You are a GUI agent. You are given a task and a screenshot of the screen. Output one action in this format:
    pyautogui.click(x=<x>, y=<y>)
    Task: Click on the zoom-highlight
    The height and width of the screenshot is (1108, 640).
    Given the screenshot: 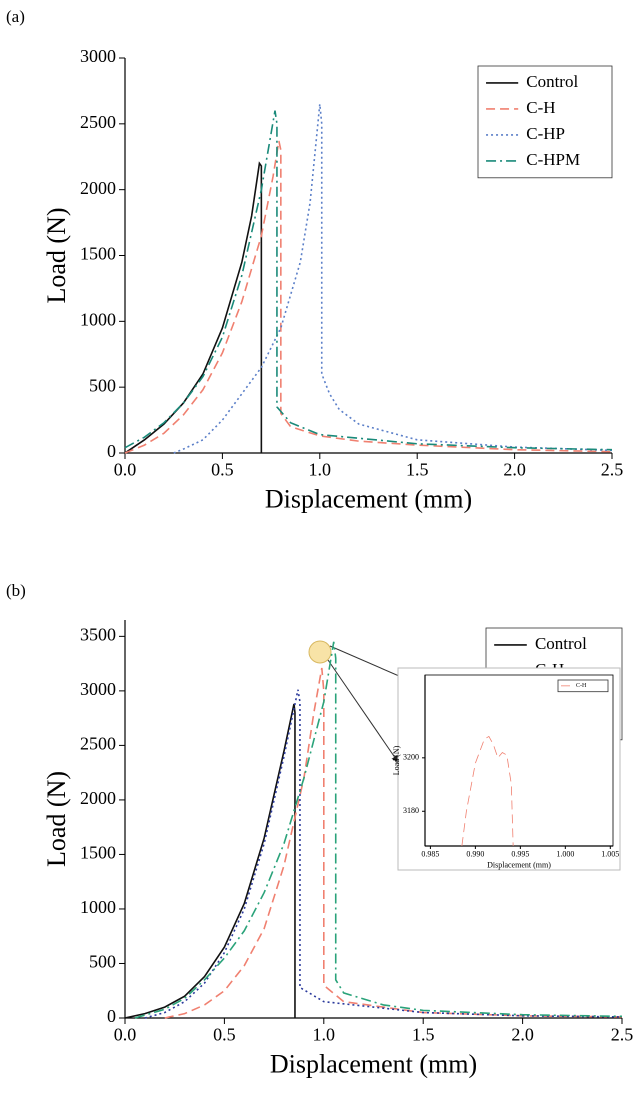 What is the action you would take?
    pyautogui.click(x=320, y=652)
    